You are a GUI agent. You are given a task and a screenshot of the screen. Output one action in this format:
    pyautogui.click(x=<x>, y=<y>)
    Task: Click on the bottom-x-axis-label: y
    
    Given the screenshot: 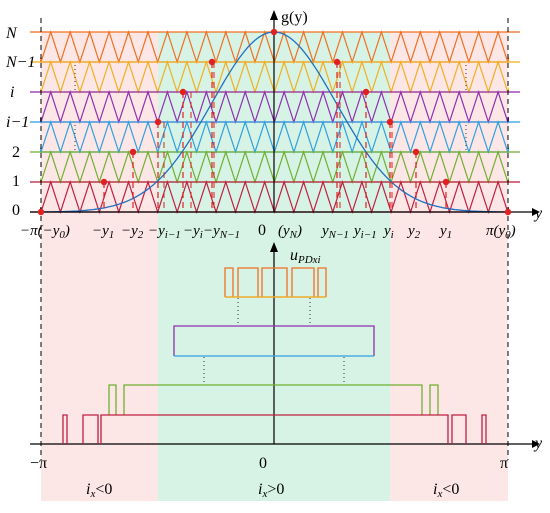 What is the action you would take?
    pyautogui.click(x=538, y=443)
    